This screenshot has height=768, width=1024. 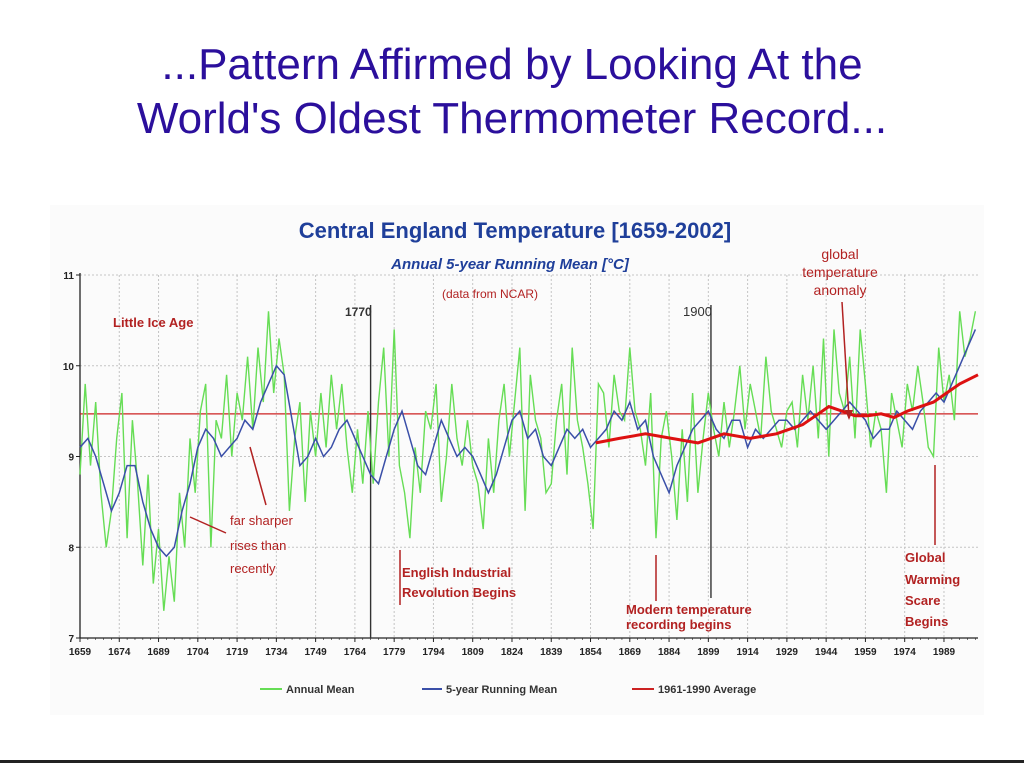 I want to click on chart-subtitle: Annual 5-year Running Mean [°C], so click(x=510, y=264).